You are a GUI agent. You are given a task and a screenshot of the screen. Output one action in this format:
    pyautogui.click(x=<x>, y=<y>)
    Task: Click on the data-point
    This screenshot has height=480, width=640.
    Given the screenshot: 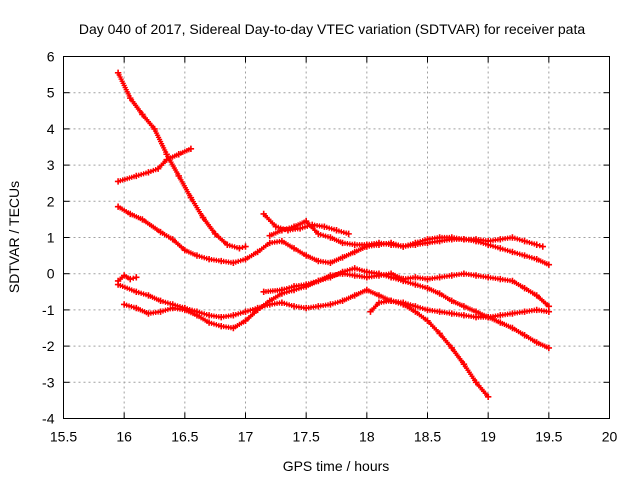 What is the action you would take?
    pyautogui.click(x=136, y=277)
    